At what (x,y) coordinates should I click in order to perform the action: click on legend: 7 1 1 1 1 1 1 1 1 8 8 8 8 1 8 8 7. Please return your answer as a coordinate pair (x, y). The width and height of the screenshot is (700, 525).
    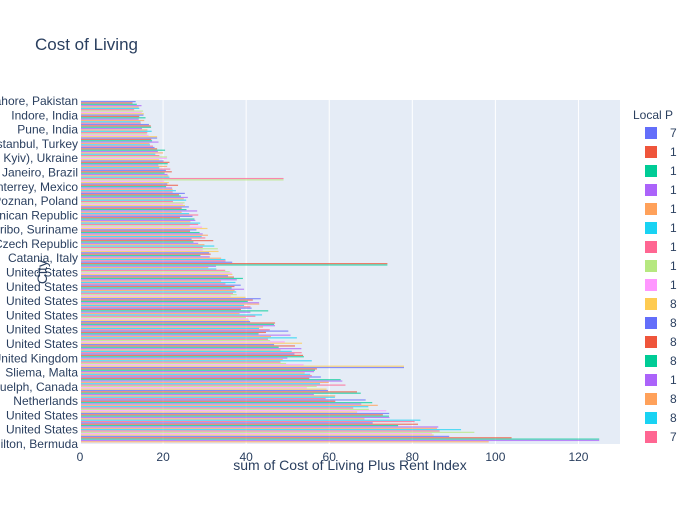
    Looking at the image, I should click on (661, 285).